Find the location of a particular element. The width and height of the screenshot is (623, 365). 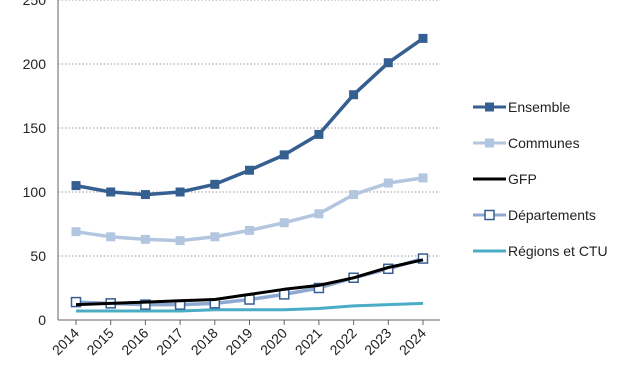

series-line-gfp is located at coordinates (249, 282).